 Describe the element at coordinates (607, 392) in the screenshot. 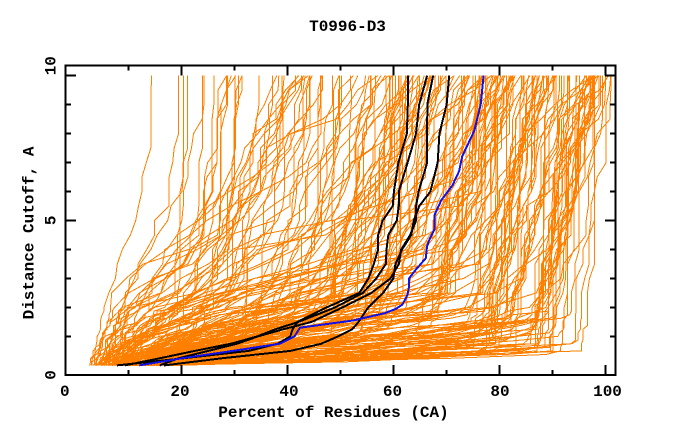

I see `svg-text: 100` at that location.